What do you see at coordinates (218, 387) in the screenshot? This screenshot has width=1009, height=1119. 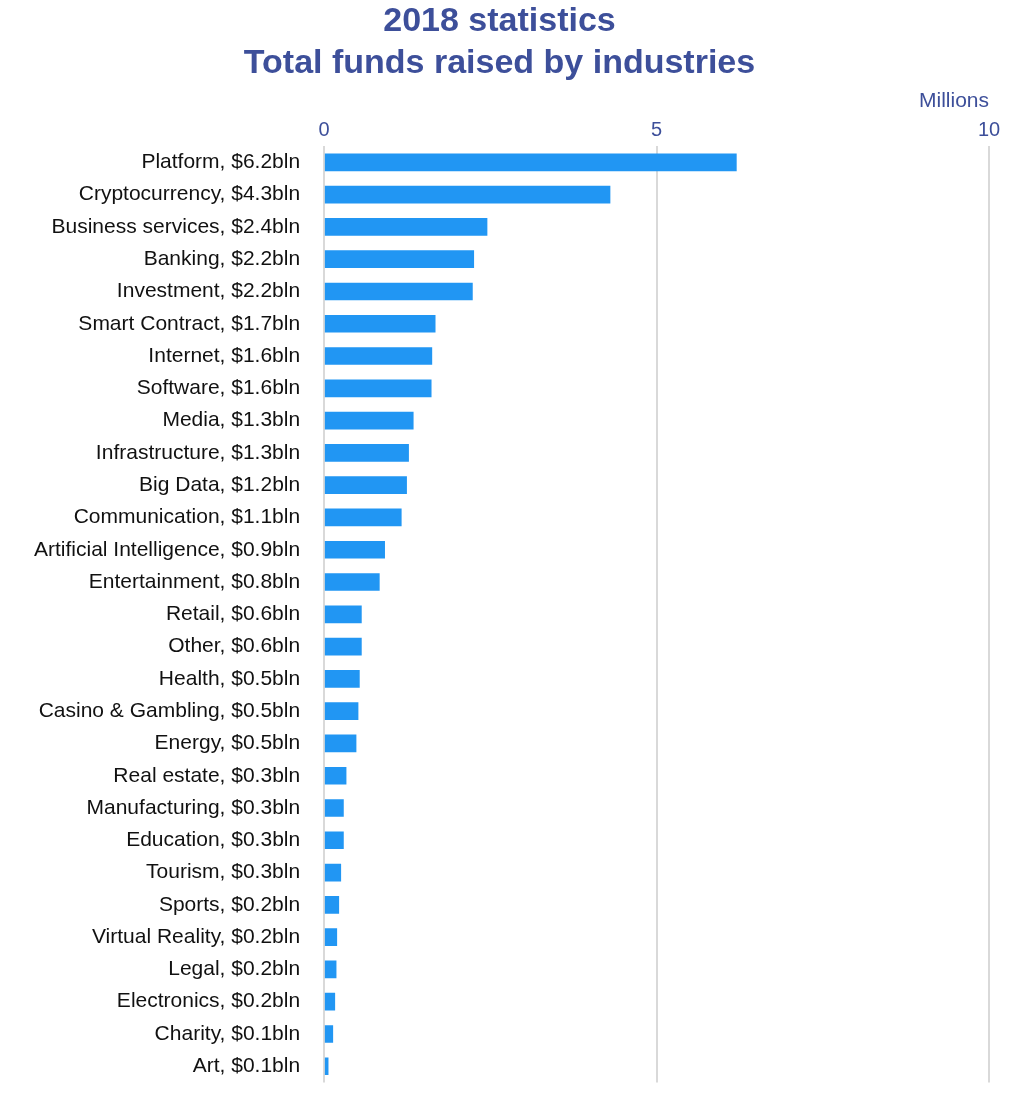 I see `y-tick-label: Software, $1.6bln` at bounding box center [218, 387].